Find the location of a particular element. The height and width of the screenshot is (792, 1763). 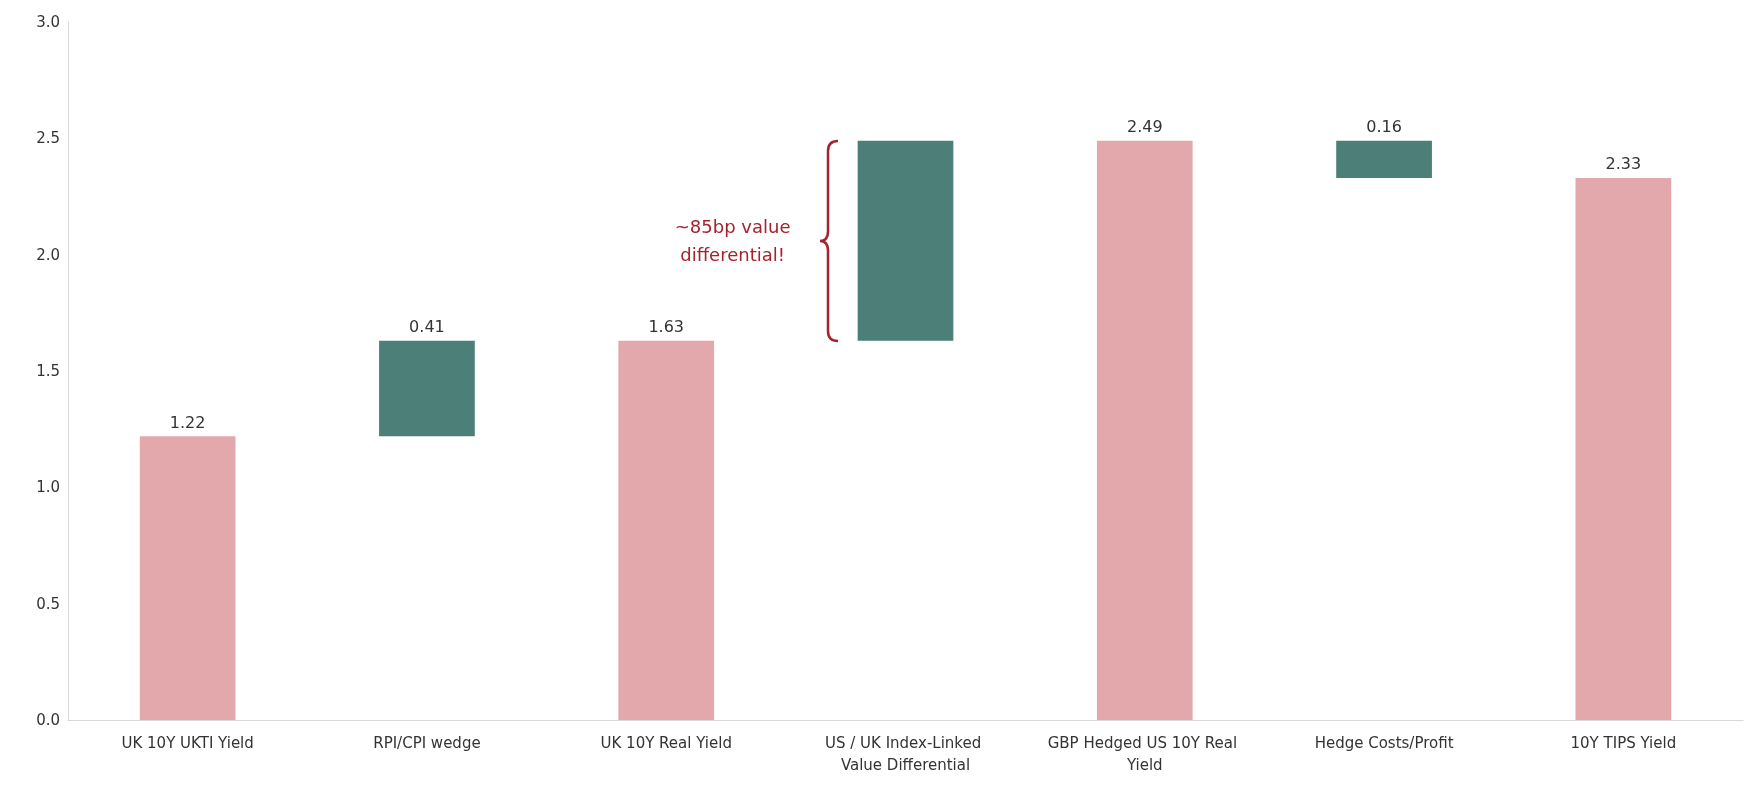

x-tick-label: UK 10Y UKTI Yield is located at coordinates (187, 743).